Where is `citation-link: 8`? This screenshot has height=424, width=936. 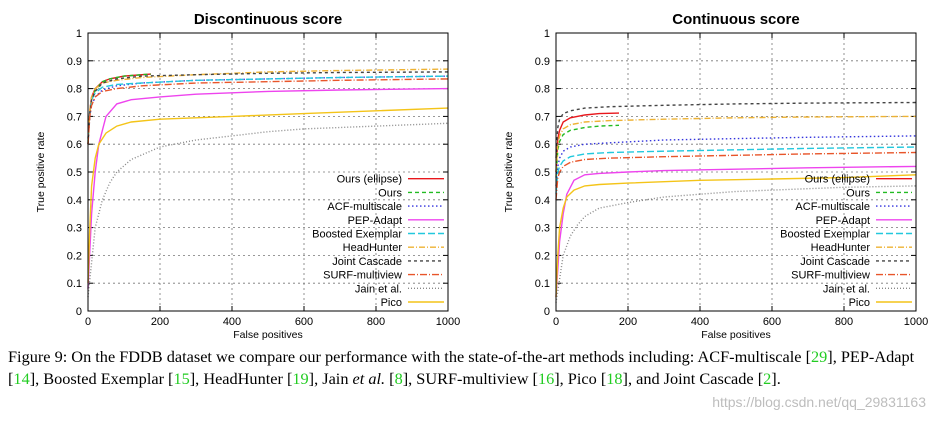
citation-link: 8 is located at coordinates (398, 378).